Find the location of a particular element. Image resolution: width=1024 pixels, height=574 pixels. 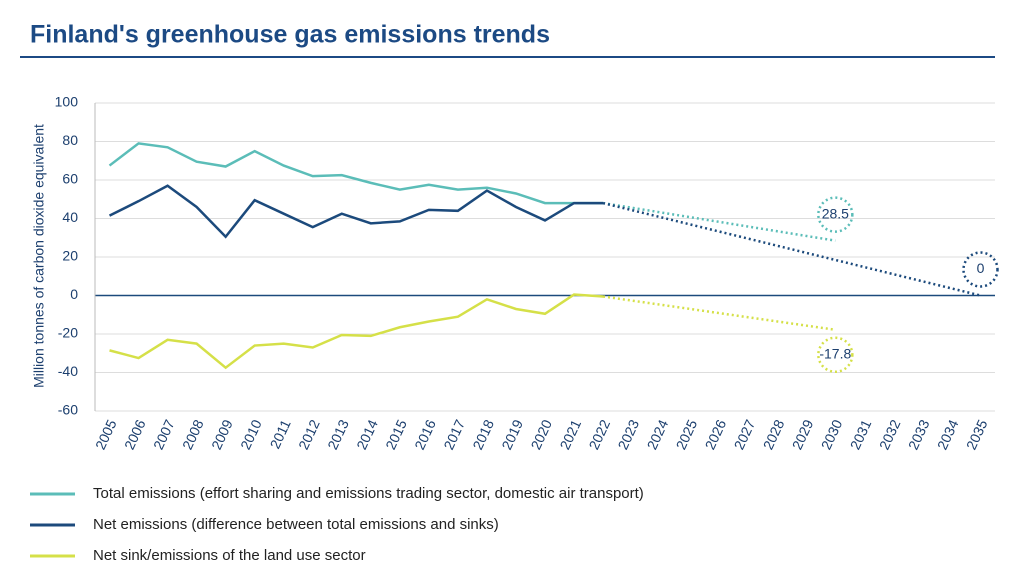

x-tick-label: 2018 is located at coordinates (483, 434).